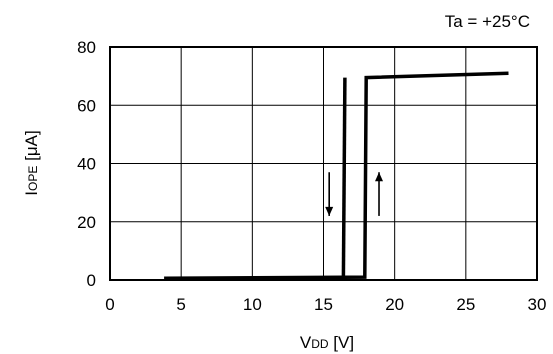 The image size is (553, 354). I want to click on y-axis-label-sub: OPE, so click(33, 178).